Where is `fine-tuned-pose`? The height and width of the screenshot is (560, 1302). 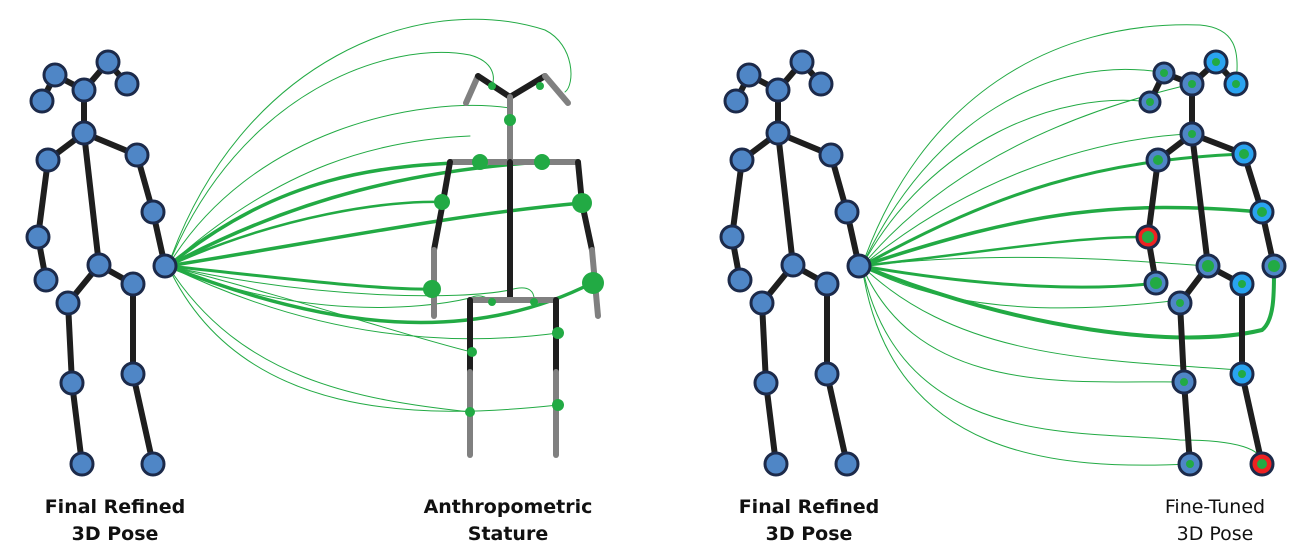
fine-tuned-pose is located at coordinates (1211, 263).